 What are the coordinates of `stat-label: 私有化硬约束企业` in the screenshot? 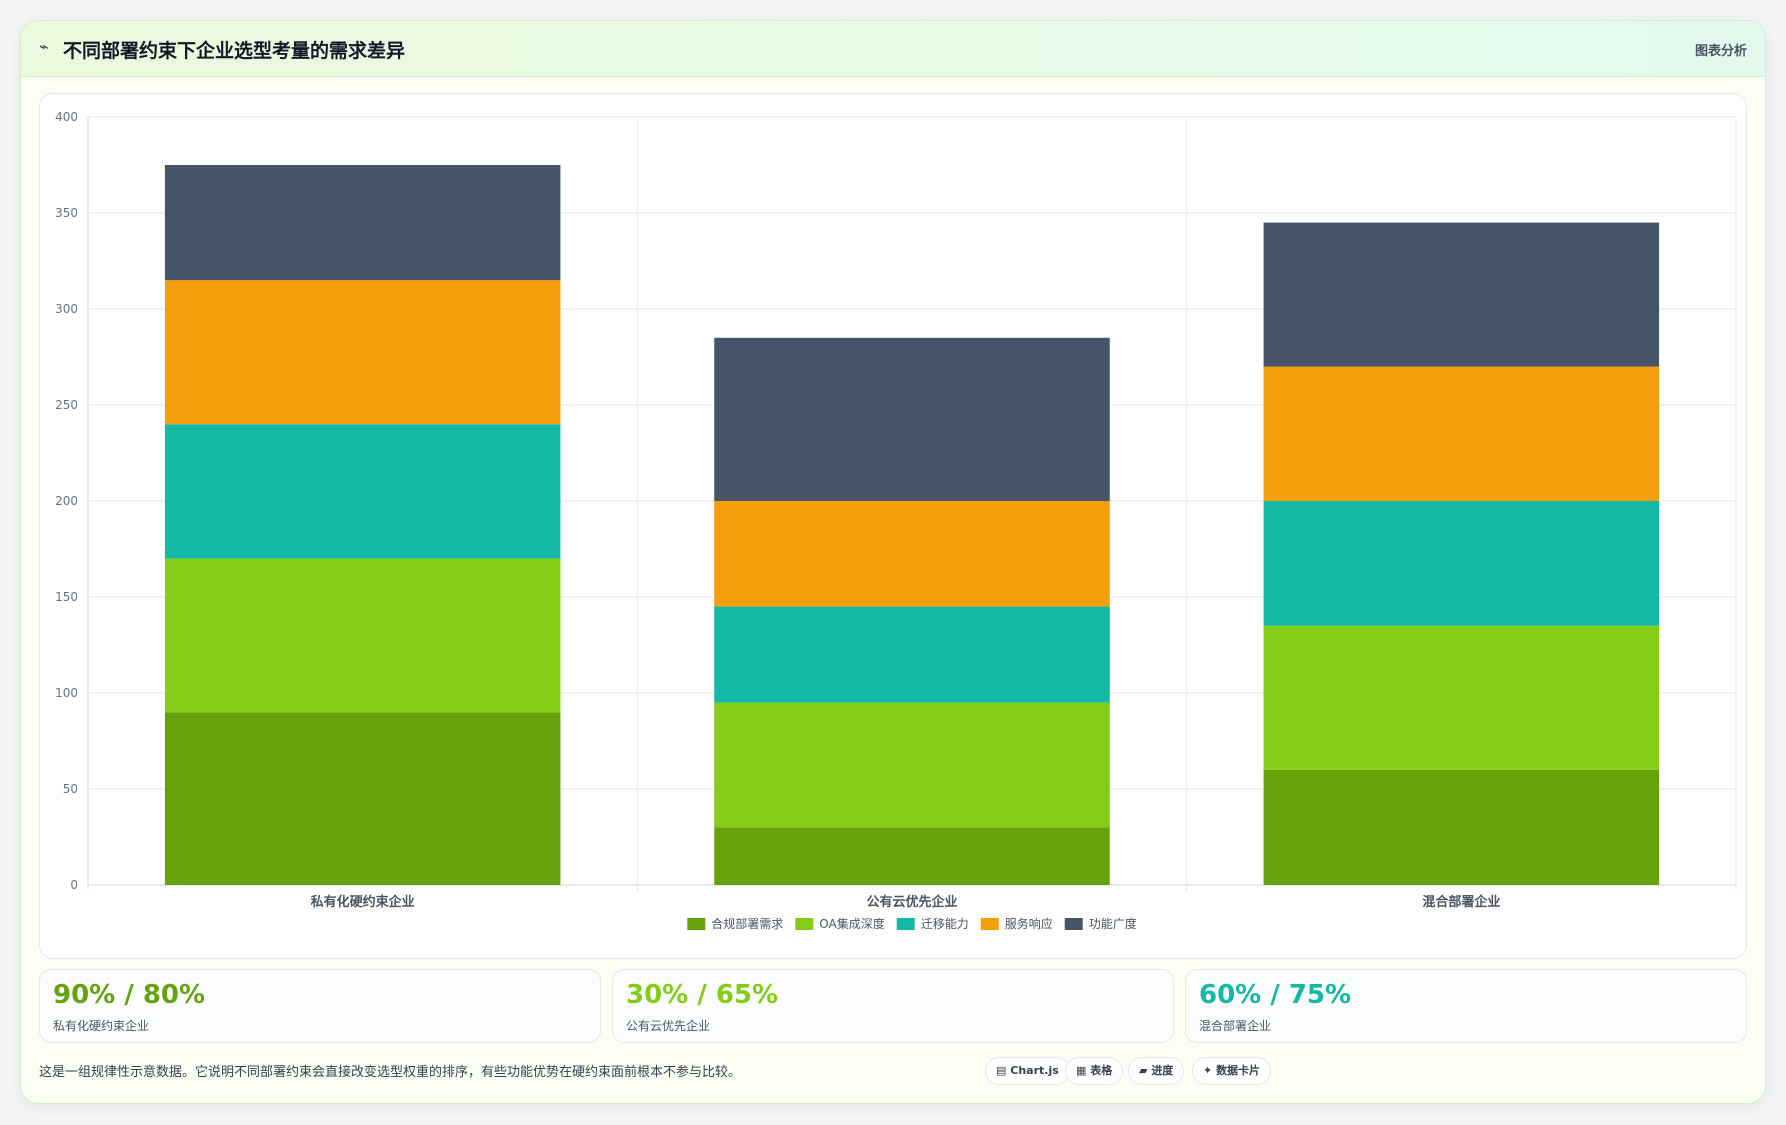 It's located at (101, 1026).